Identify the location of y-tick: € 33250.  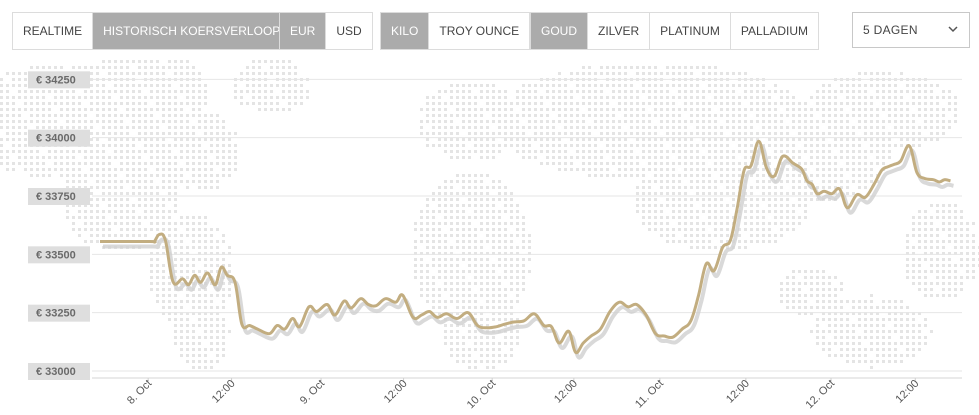
(59, 313).